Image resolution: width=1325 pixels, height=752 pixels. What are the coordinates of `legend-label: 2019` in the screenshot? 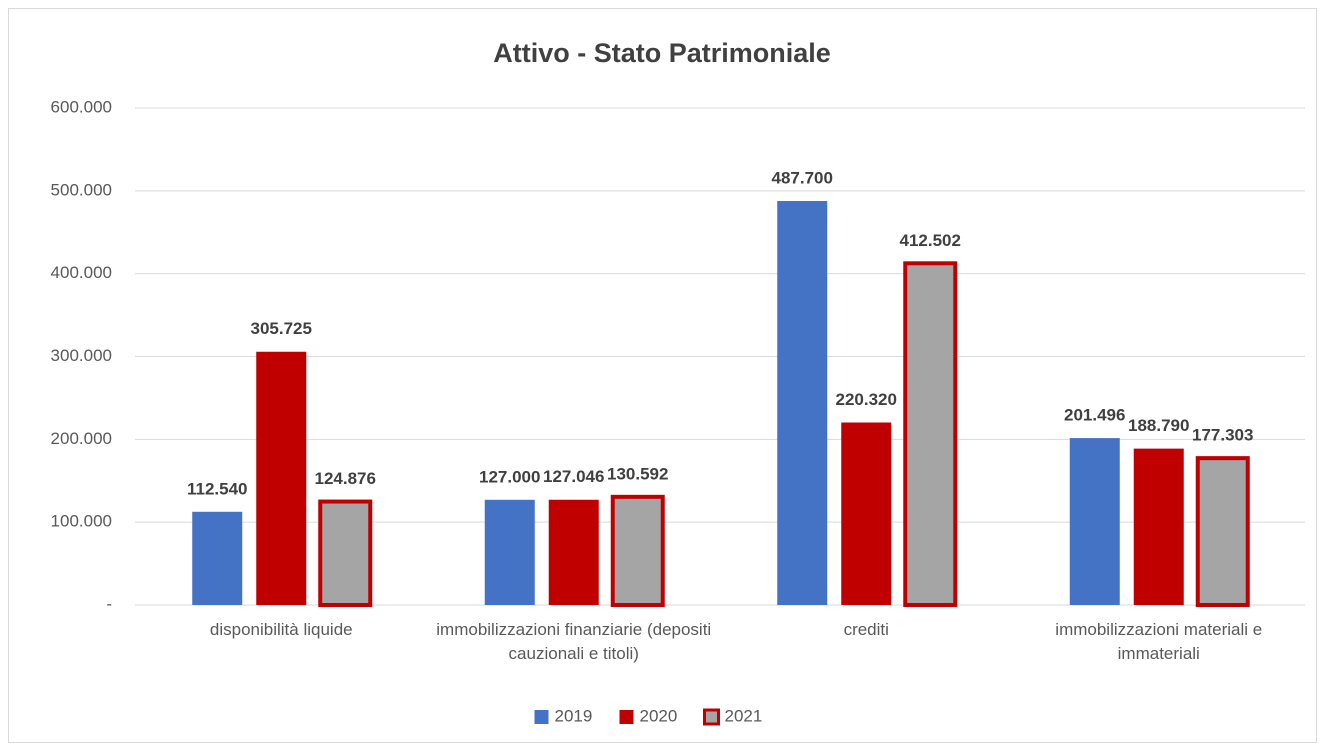 It's located at (574, 715).